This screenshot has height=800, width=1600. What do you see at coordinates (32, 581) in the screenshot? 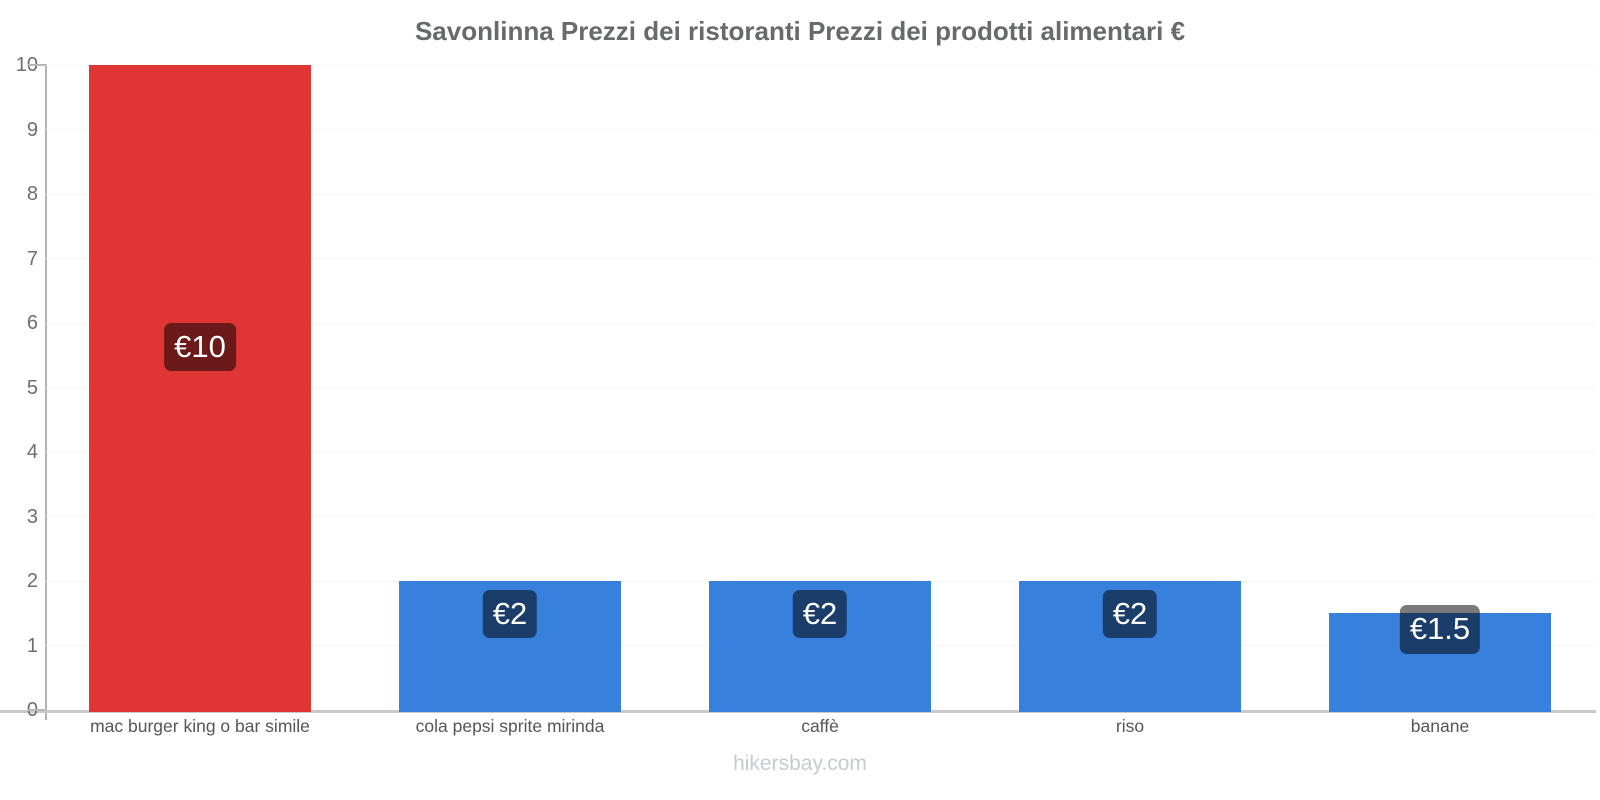
I see `y-tick-label: 2` at bounding box center [32, 581].